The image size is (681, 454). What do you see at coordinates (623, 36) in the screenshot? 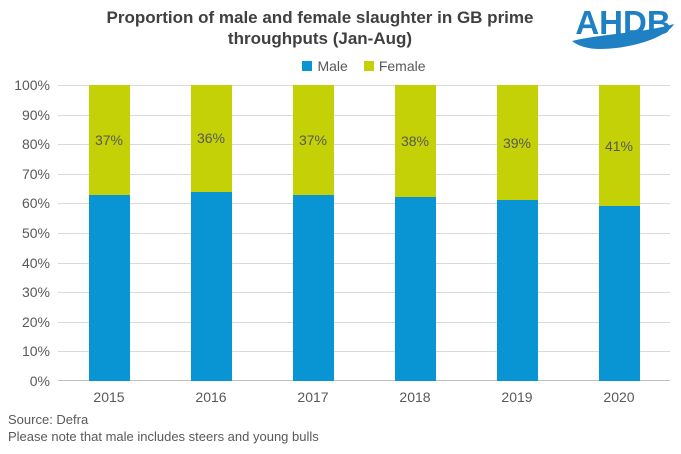
I see `ahdb-logo-wave-icon` at bounding box center [623, 36].